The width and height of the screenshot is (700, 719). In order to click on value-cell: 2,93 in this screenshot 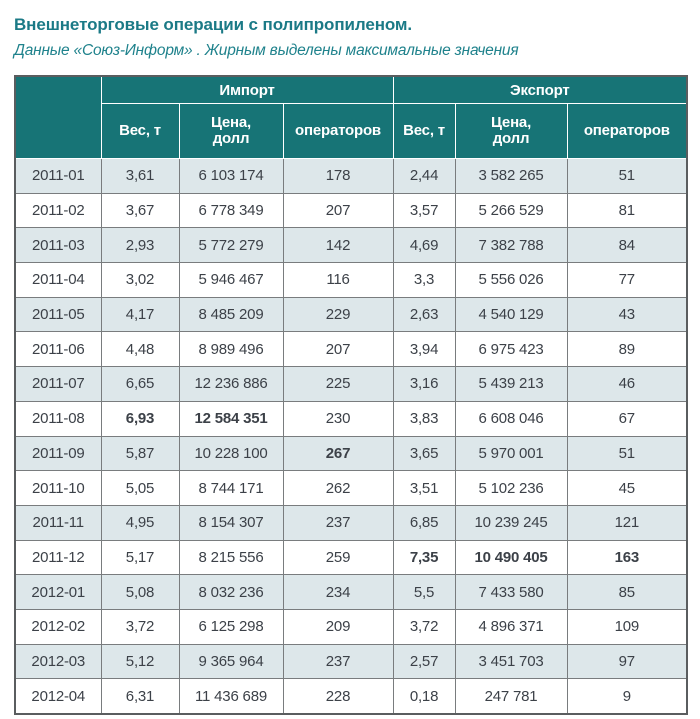, I will do `click(140, 245)`.